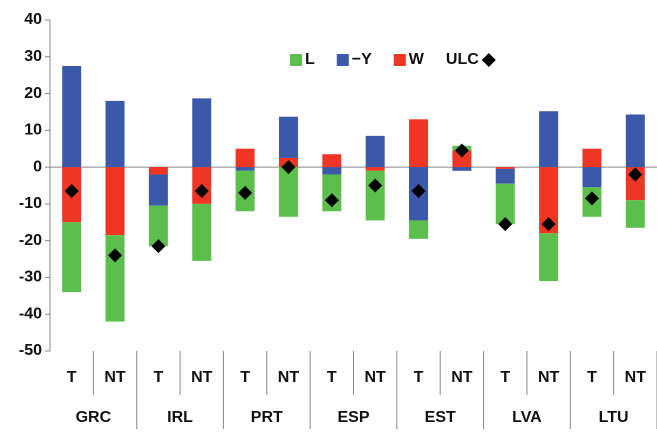 The height and width of the screenshot is (434, 657). Describe the element at coordinates (310, 59) in the screenshot. I see `legend-label: L` at that location.